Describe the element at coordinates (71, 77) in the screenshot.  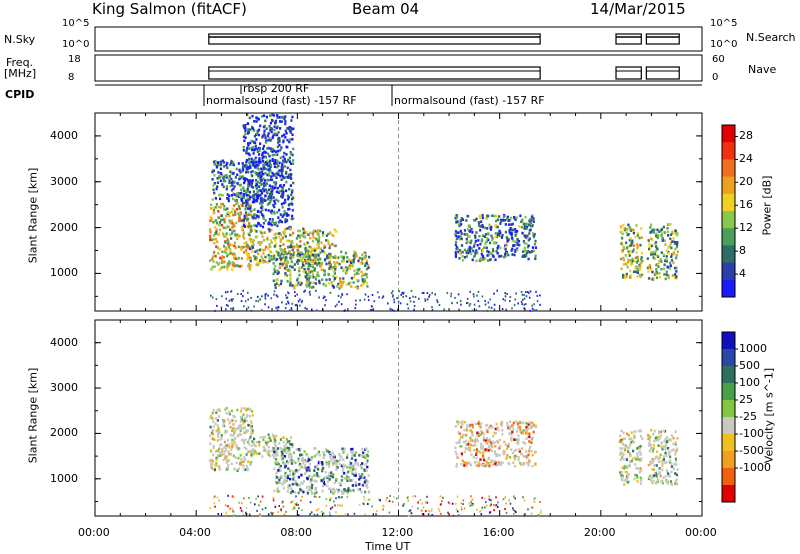
I see `freq-tick-low: 8` at that location.